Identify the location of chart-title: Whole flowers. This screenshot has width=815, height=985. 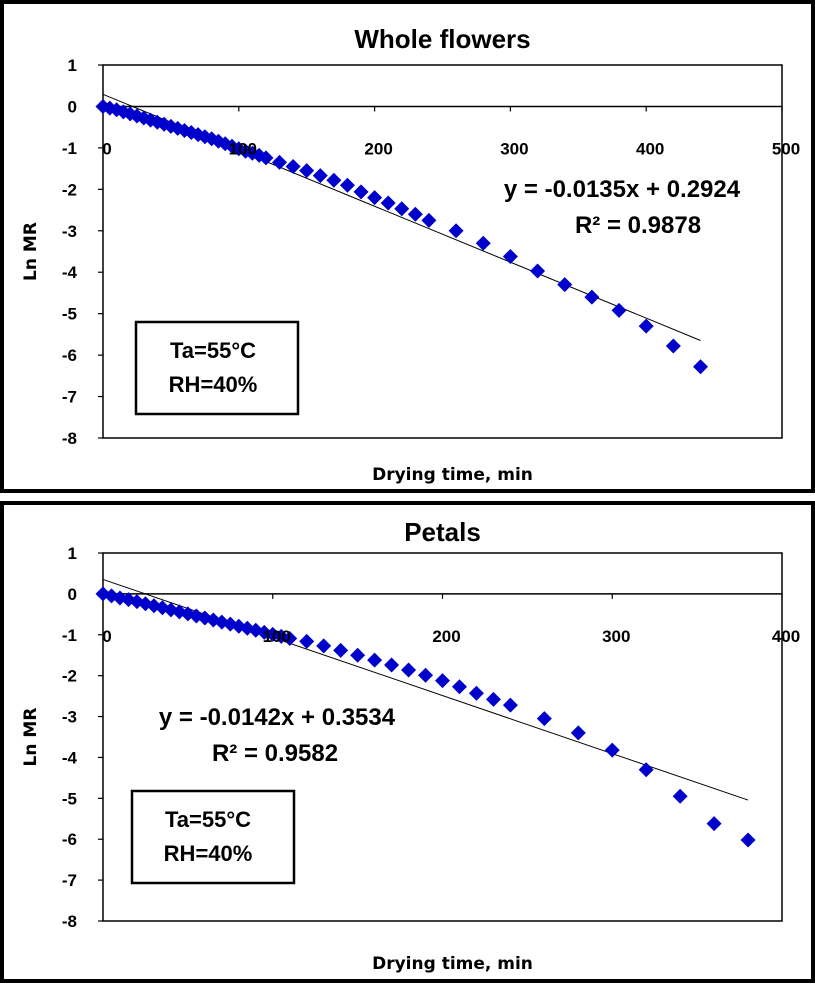
(442, 39).